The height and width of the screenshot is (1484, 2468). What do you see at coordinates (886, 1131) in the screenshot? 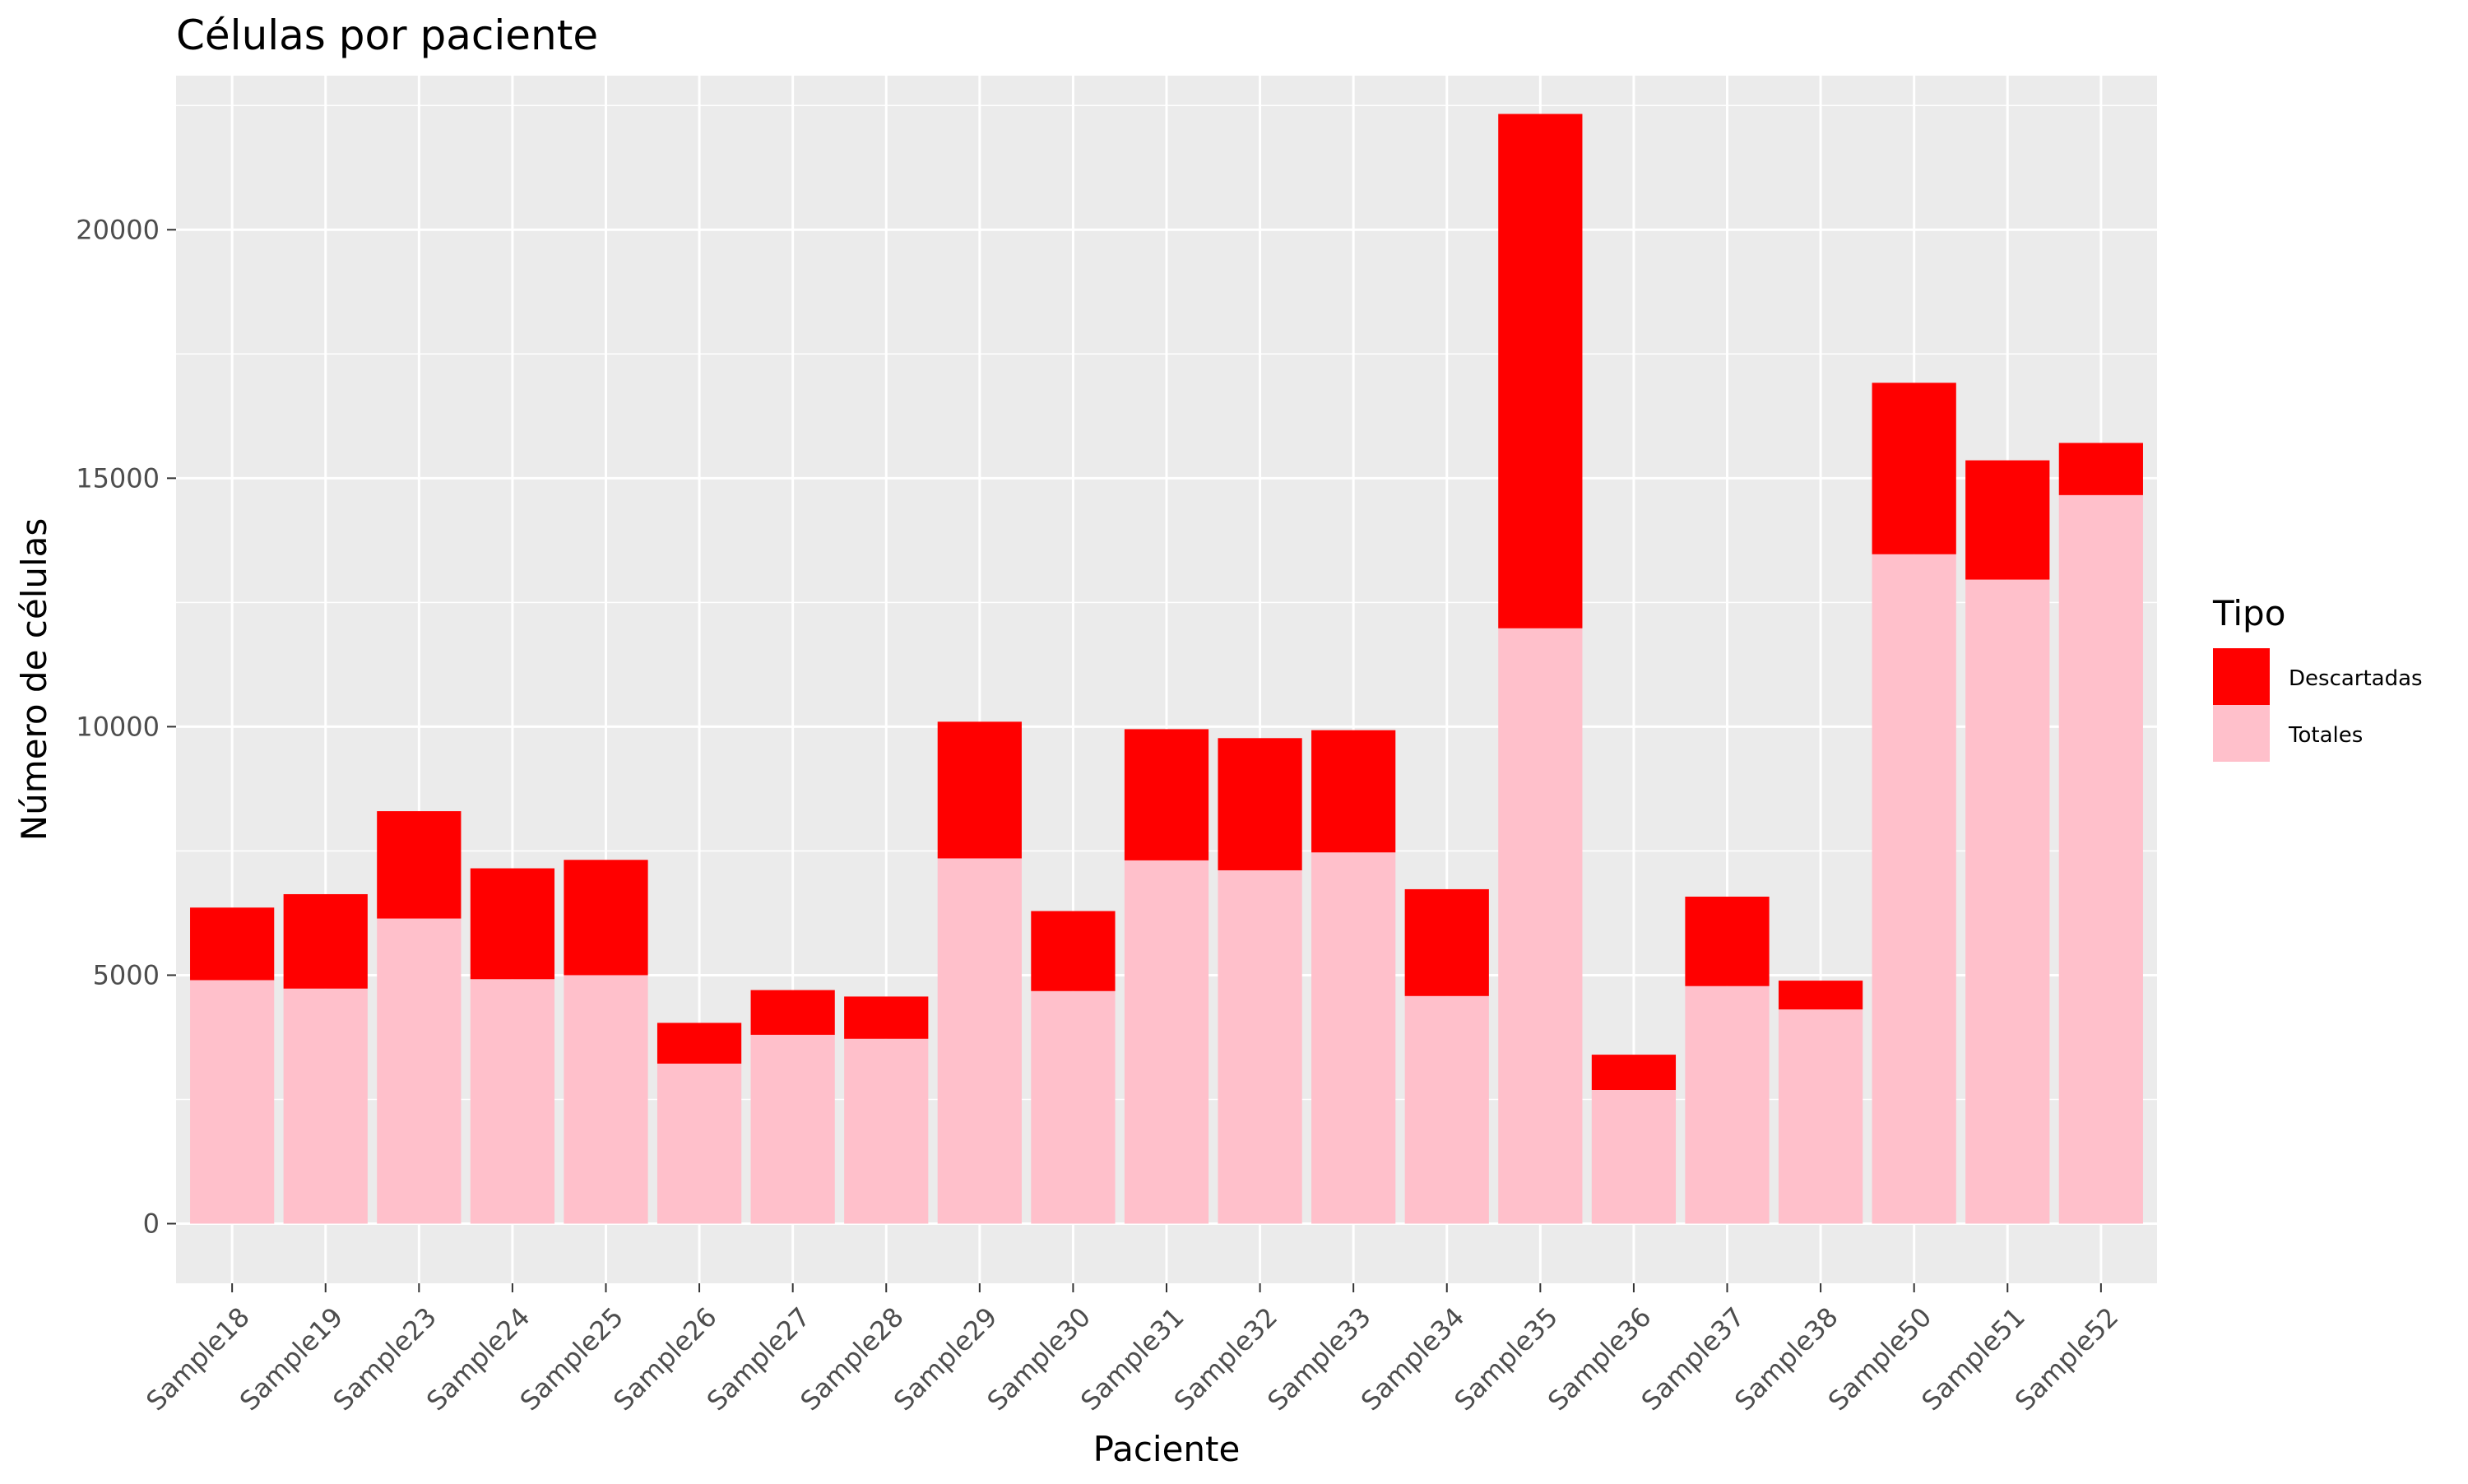
I see `bar-totales-sample28` at bounding box center [886, 1131].